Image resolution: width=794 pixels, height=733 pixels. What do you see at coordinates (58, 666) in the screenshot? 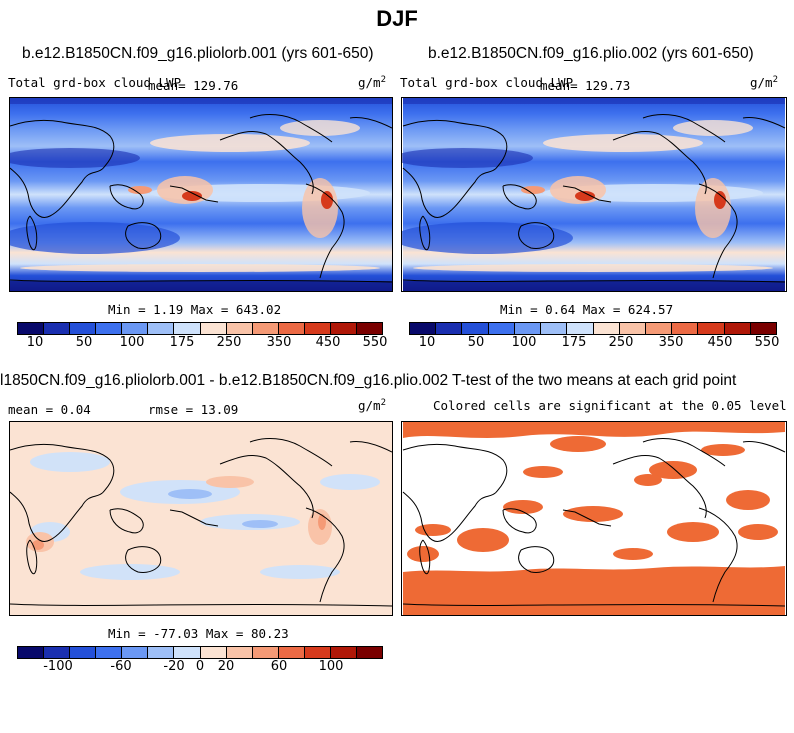
I see `colorbar-tick-label: -100` at bounding box center [58, 666].